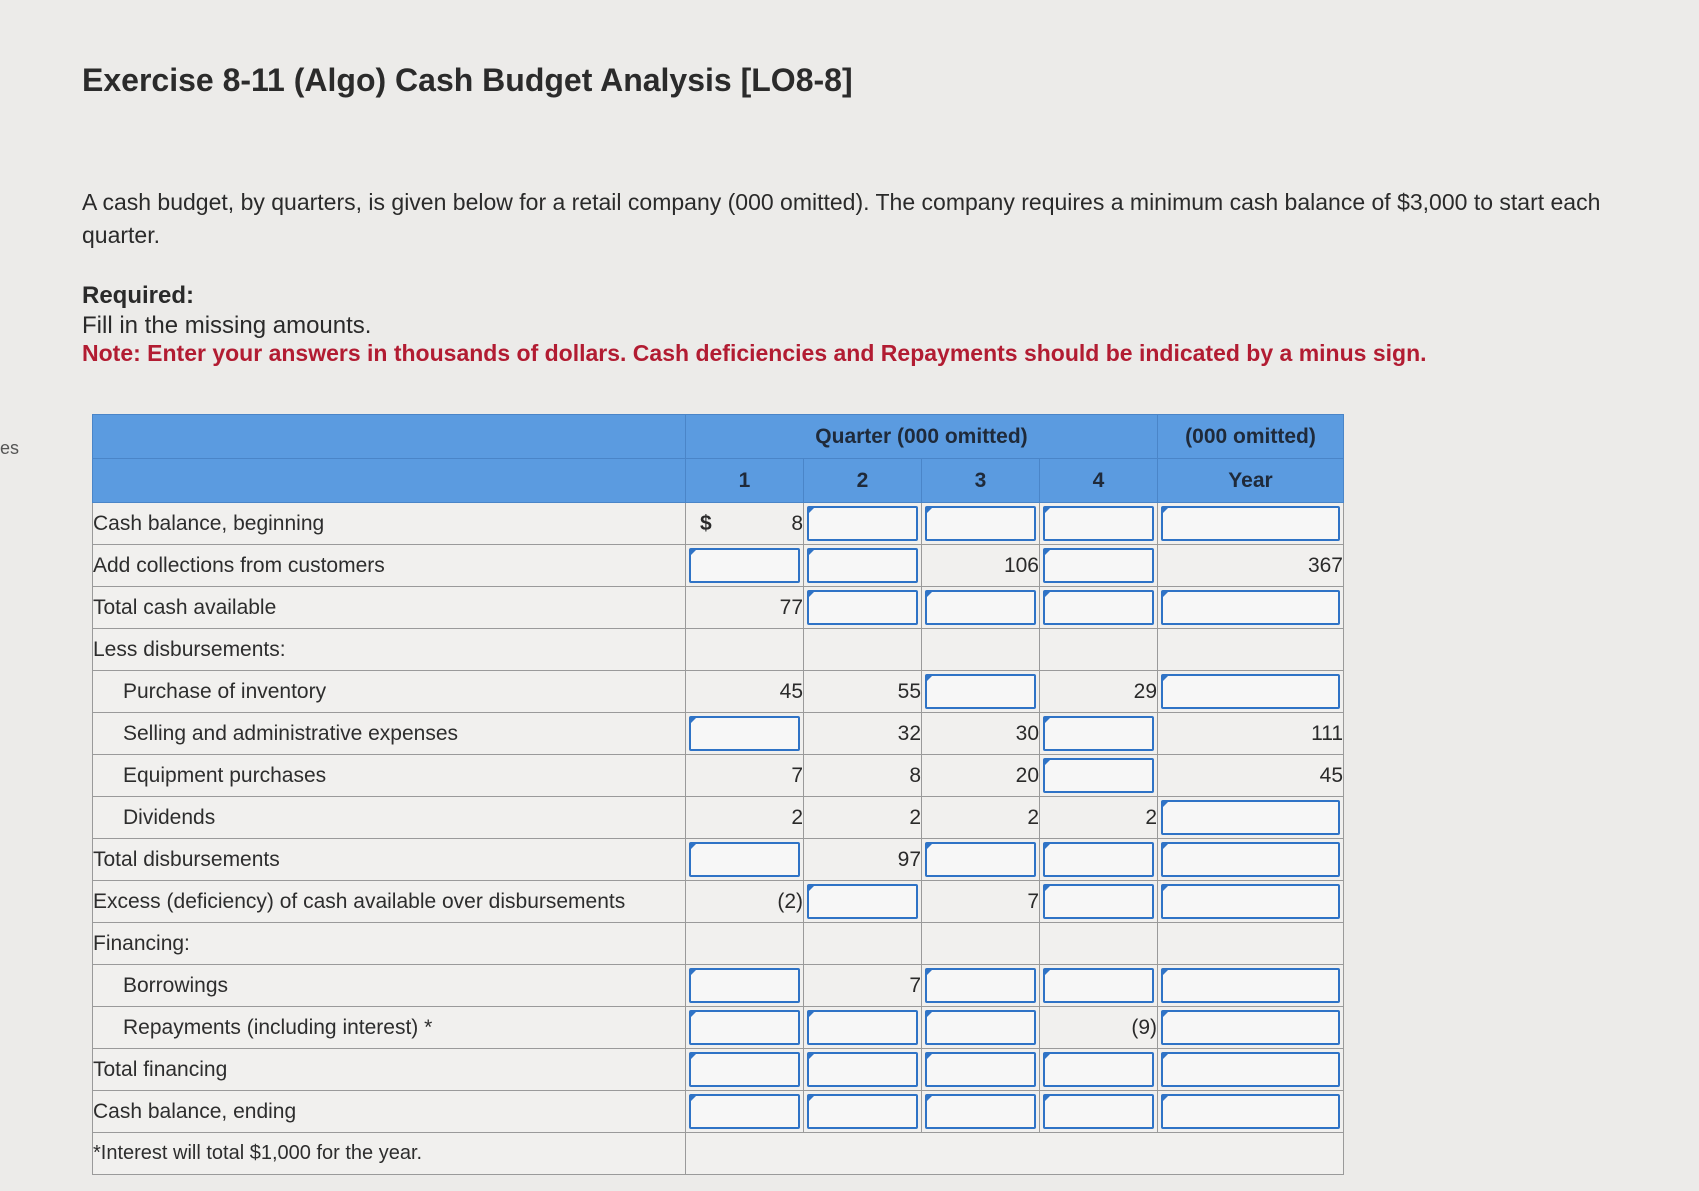 The height and width of the screenshot is (1191, 1699). What do you see at coordinates (915, 985) in the screenshot?
I see `cell-value: 7` at bounding box center [915, 985].